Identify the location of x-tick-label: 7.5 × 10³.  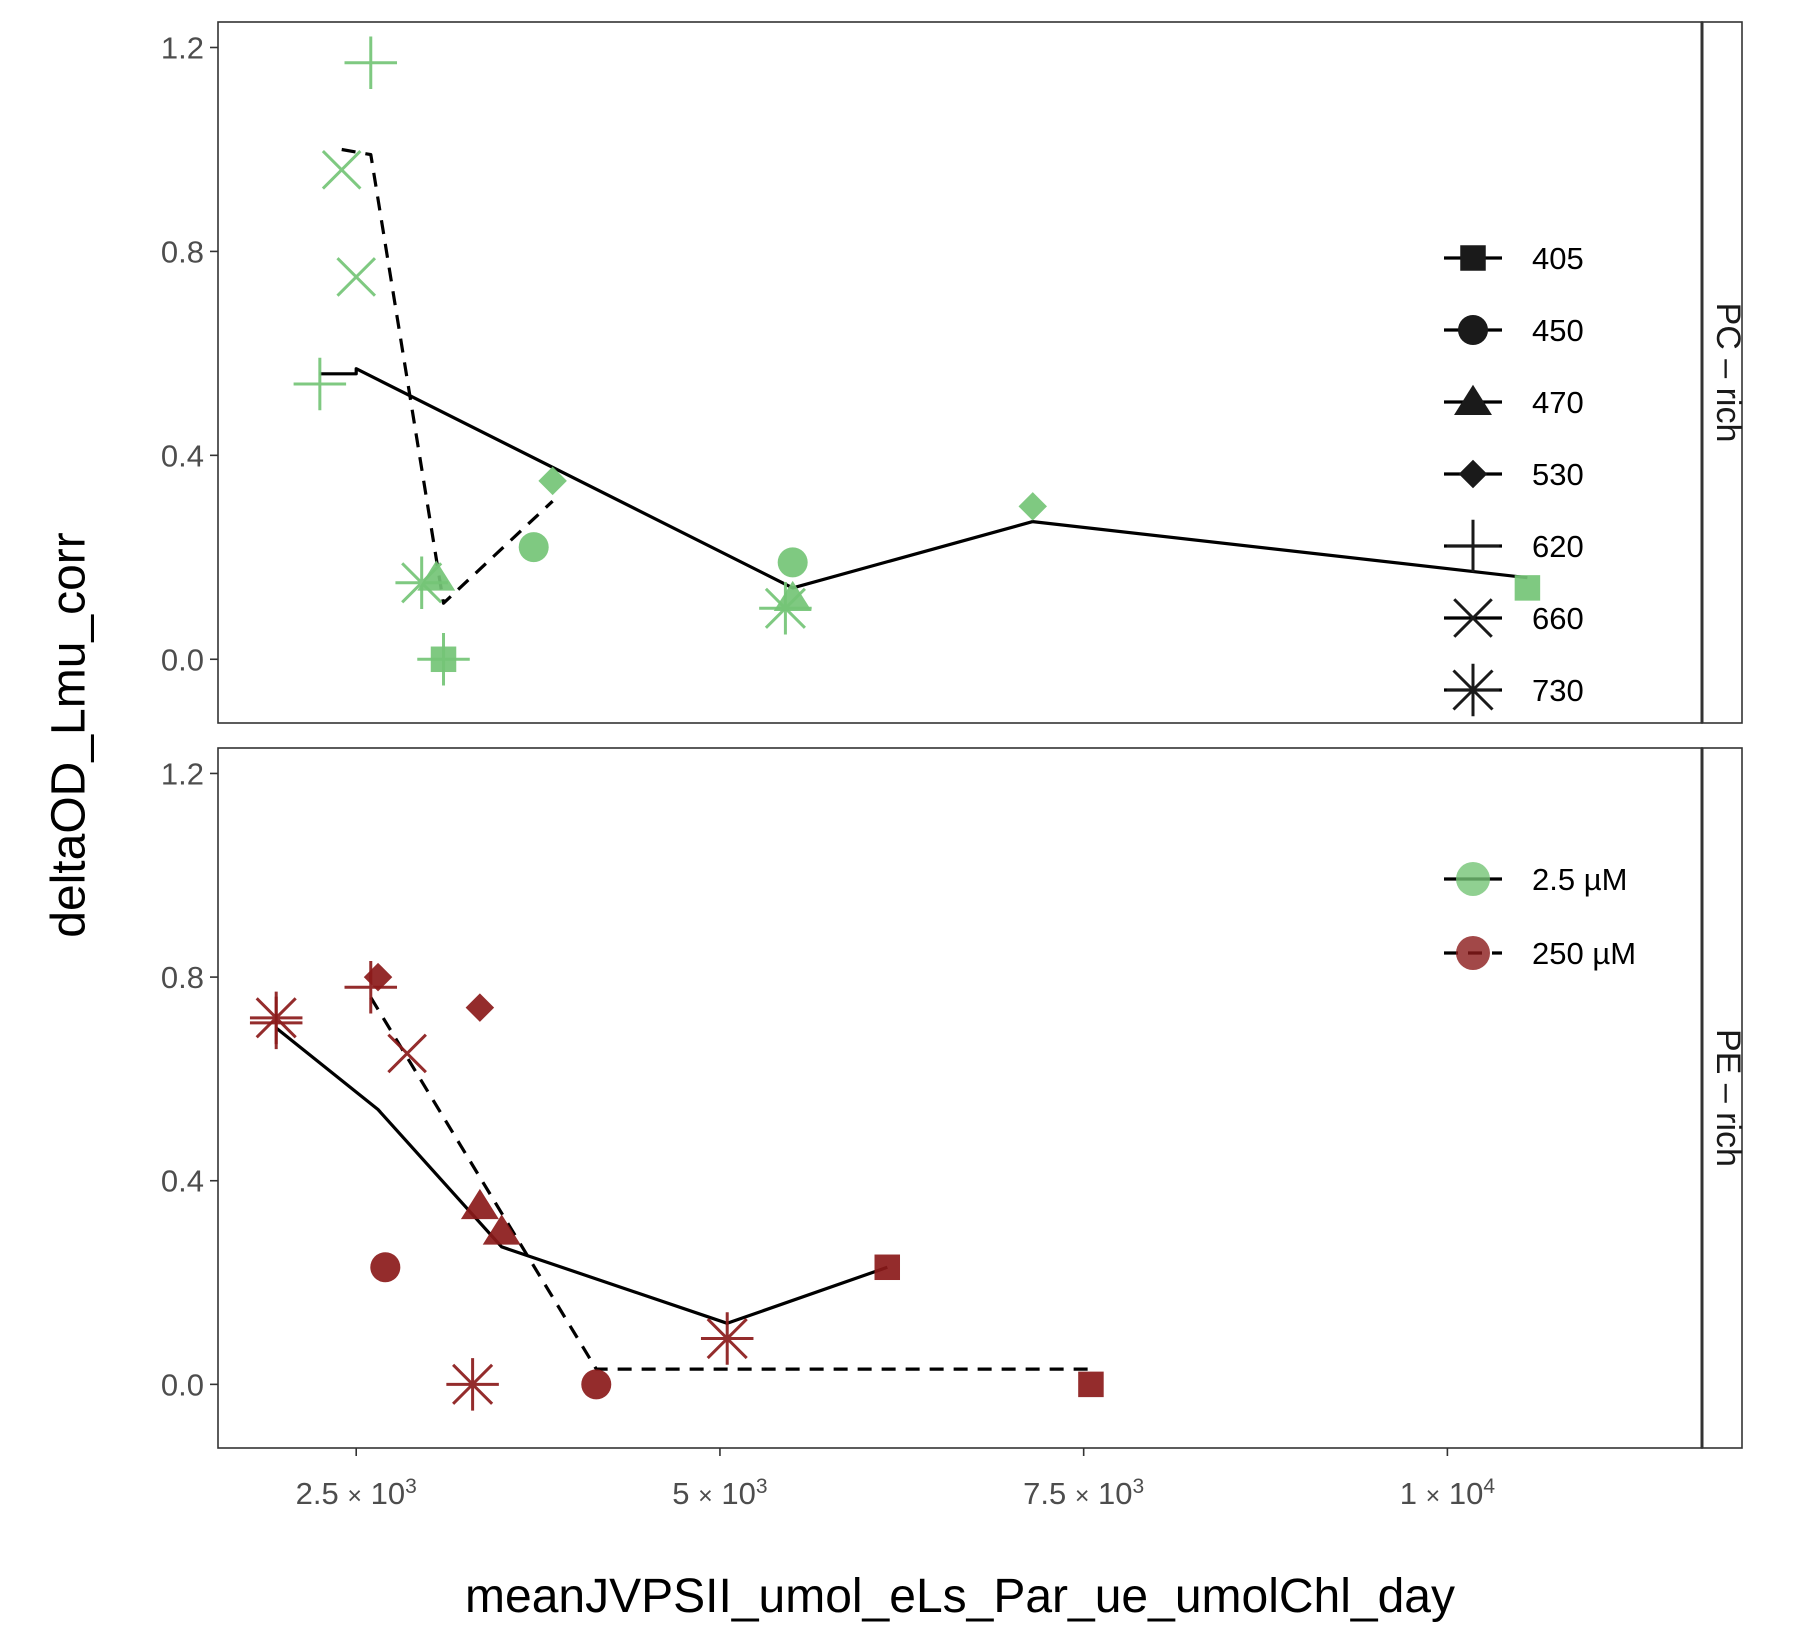
(1083, 1493).